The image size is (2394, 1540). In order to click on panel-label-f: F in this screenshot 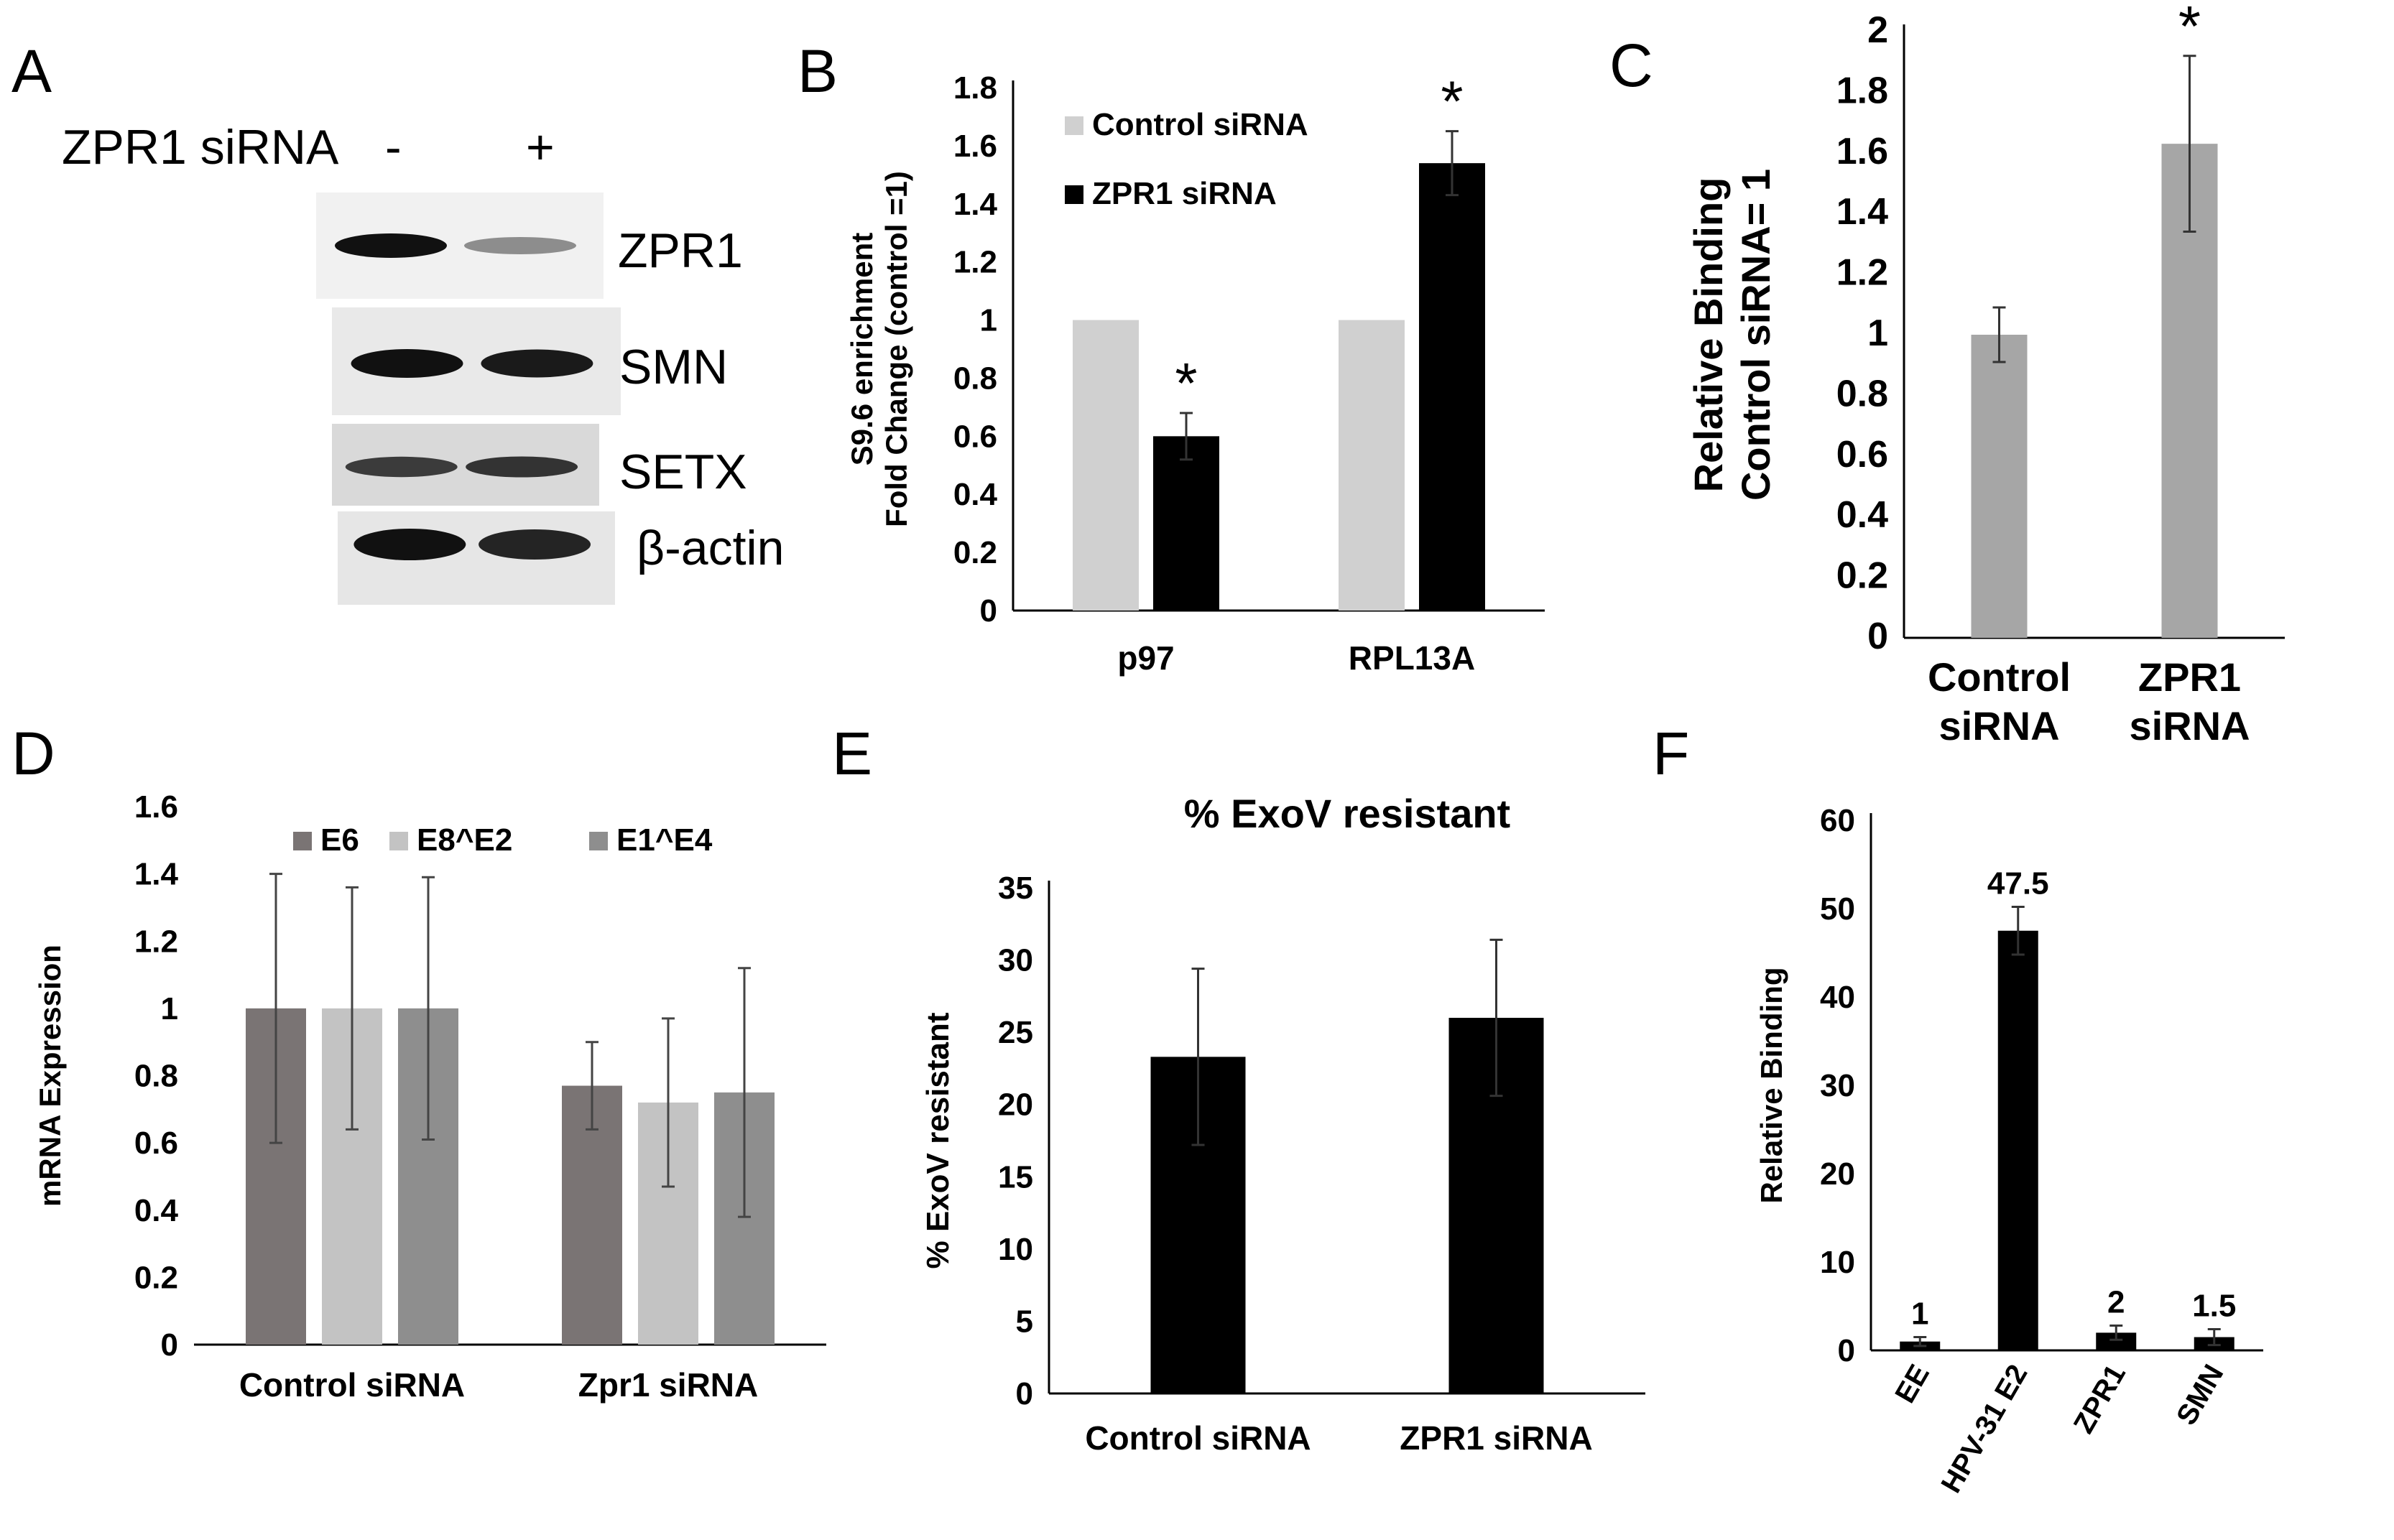, I will do `click(1671, 753)`.